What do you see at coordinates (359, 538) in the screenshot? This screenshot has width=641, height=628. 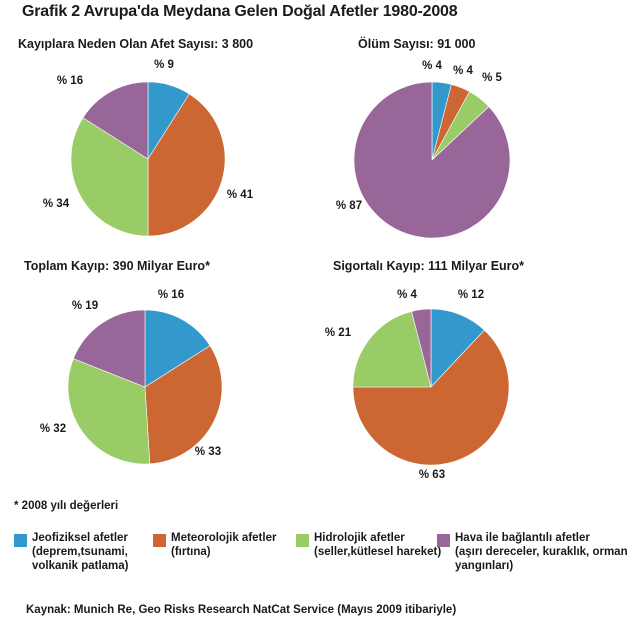 I see `legend-label-hidrolojik: Hidrolojik afetler` at bounding box center [359, 538].